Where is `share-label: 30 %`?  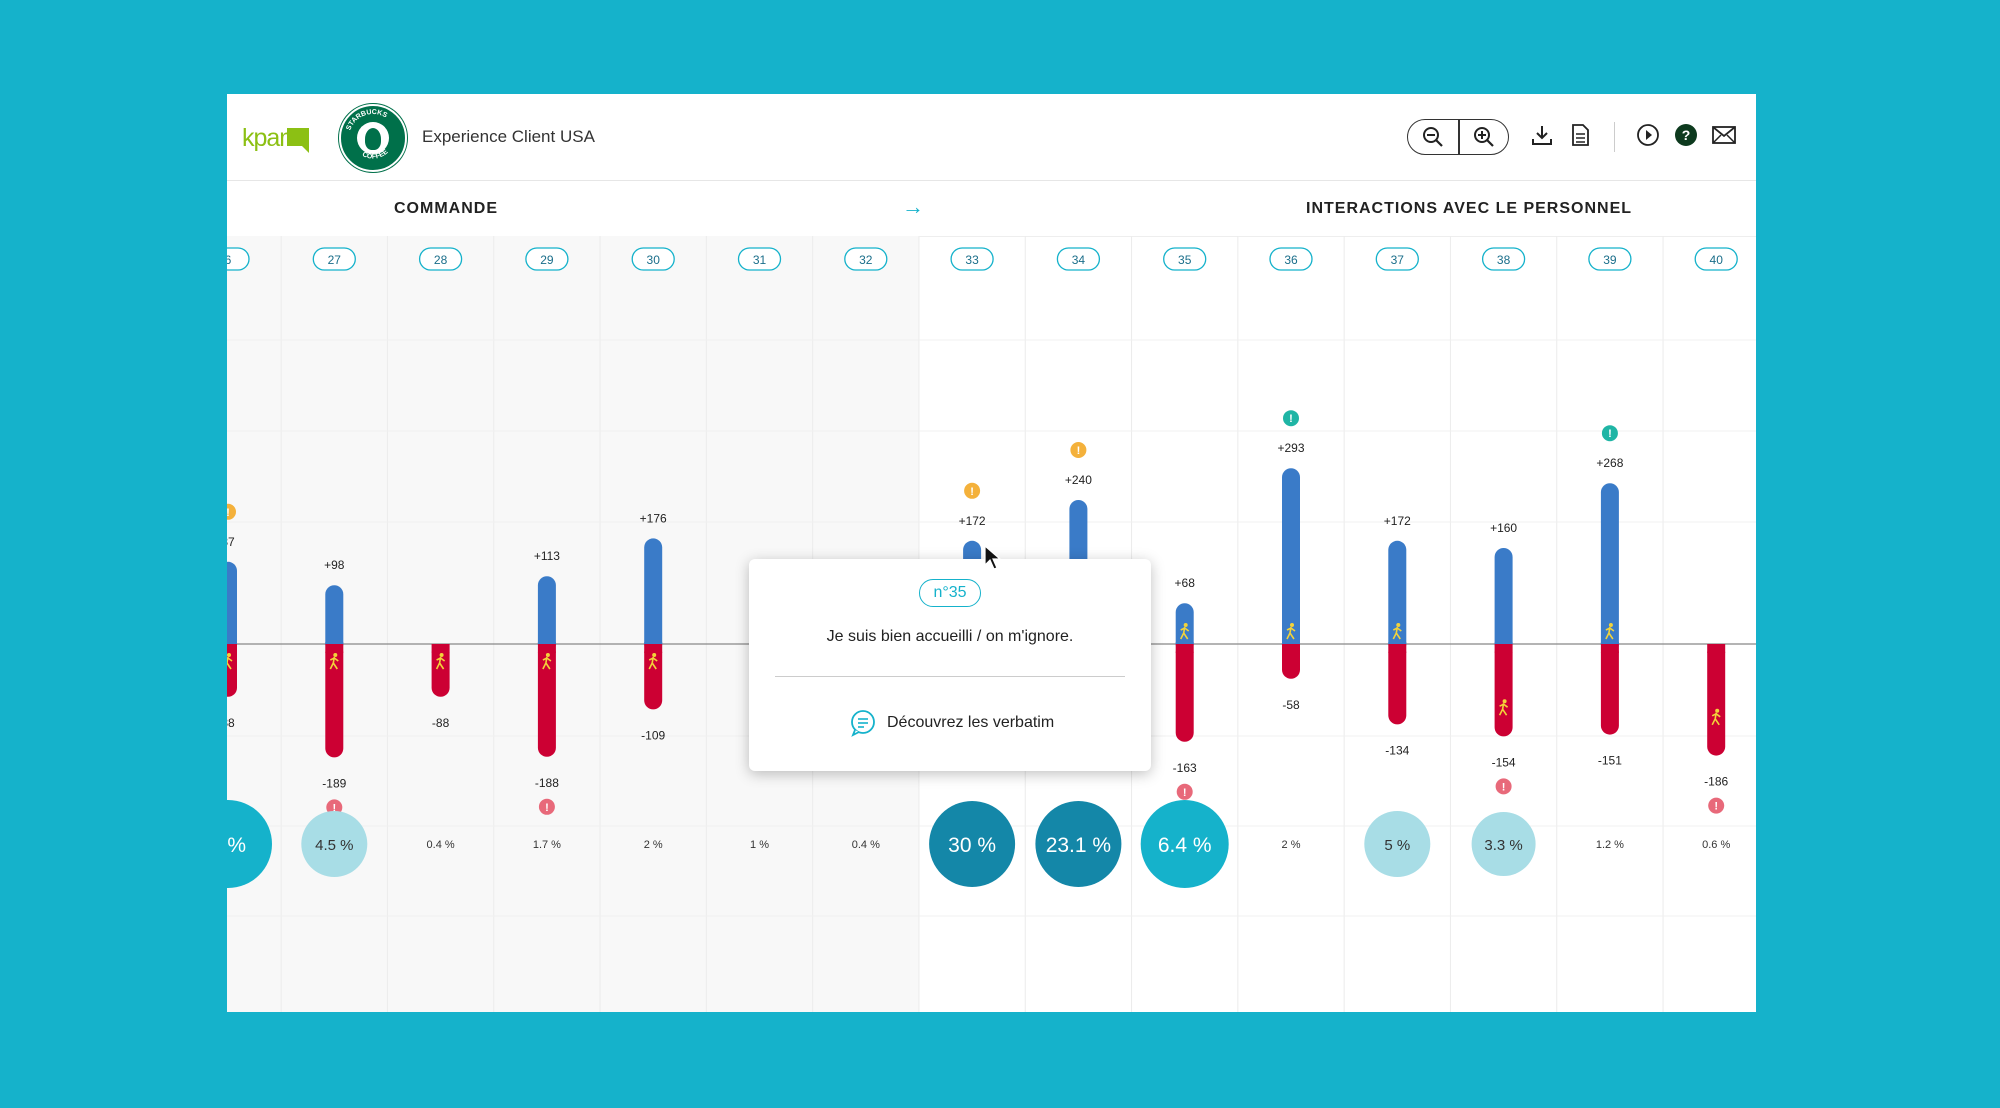
share-label: 30 % is located at coordinates (972, 845).